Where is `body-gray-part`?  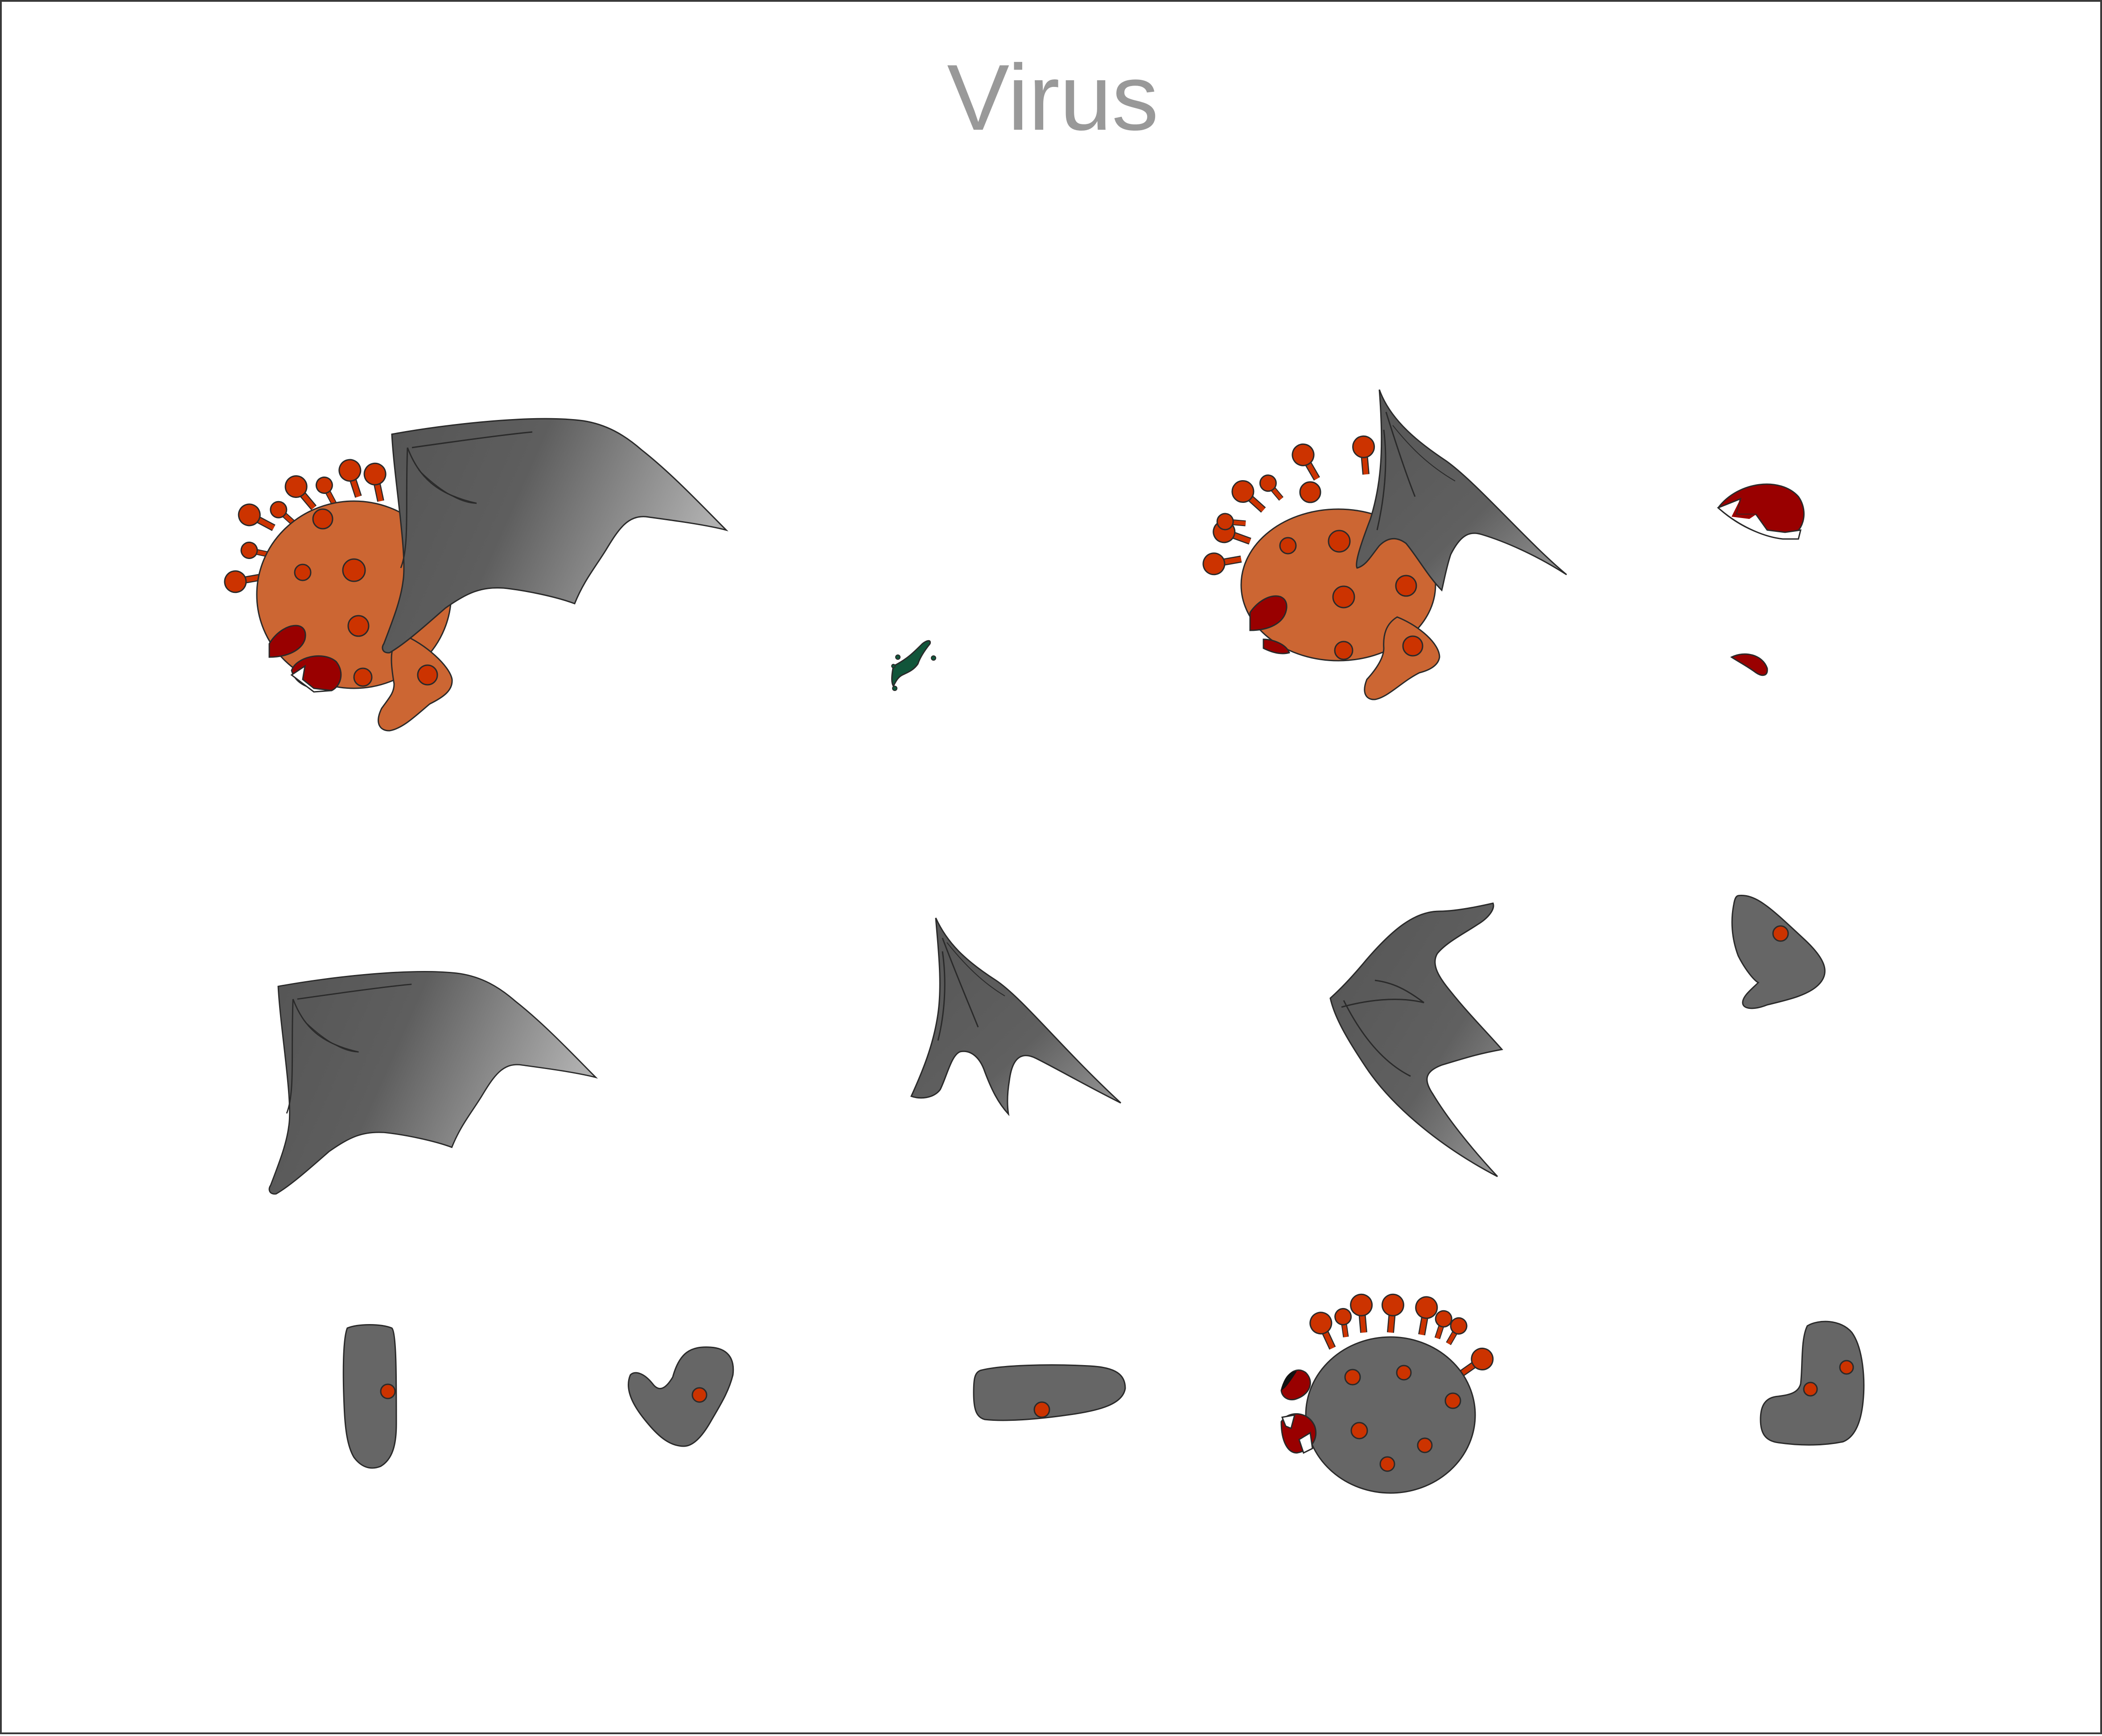
body-gray-part is located at coordinates (1388, 1394).